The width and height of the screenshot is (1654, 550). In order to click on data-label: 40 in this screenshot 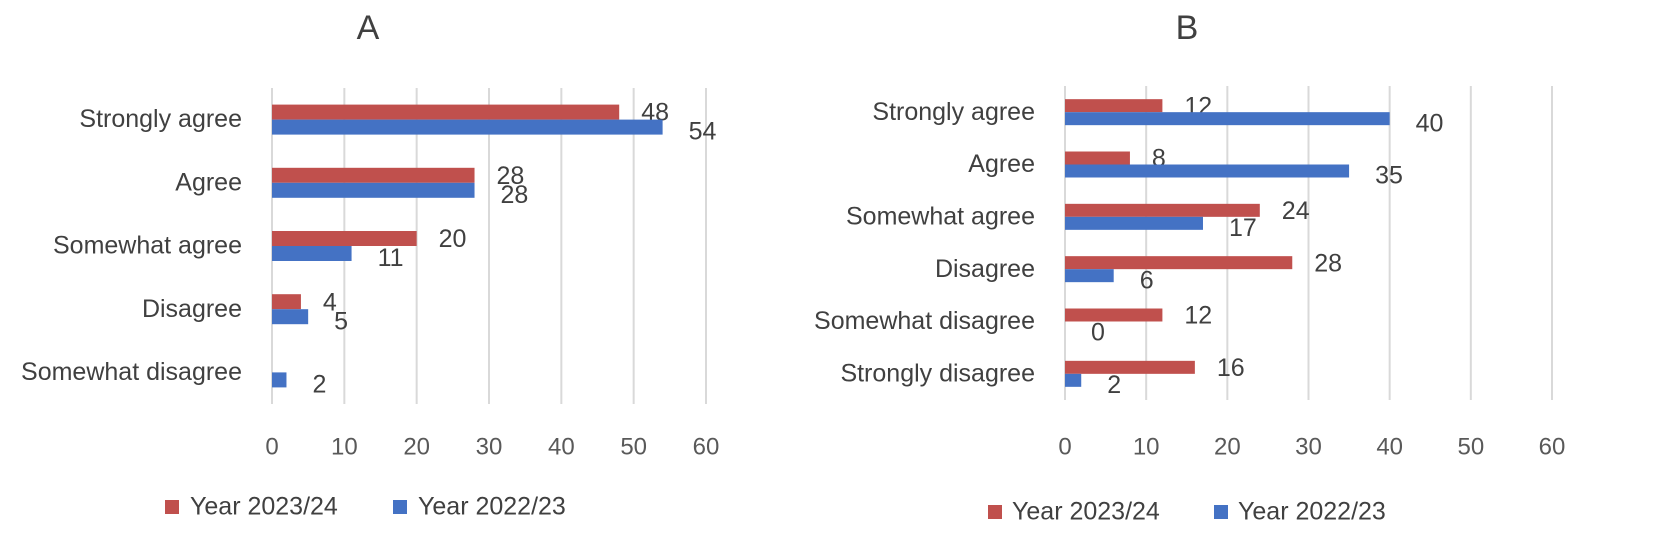, I will do `click(1430, 123)`.